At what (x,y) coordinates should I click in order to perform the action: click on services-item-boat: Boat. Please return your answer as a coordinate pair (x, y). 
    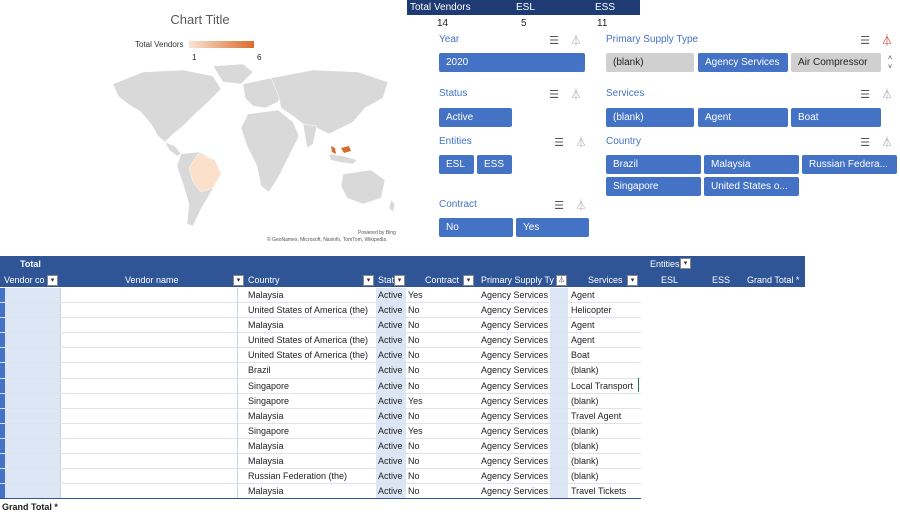
    Looking at the image, I should click on (836, 117).